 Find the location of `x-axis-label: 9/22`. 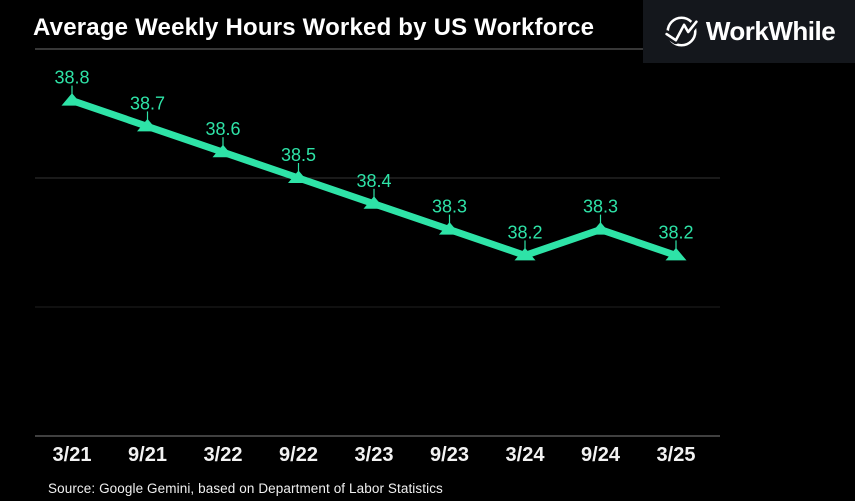

x-axis-label: 9/22 is located at coordinates (298, 455).